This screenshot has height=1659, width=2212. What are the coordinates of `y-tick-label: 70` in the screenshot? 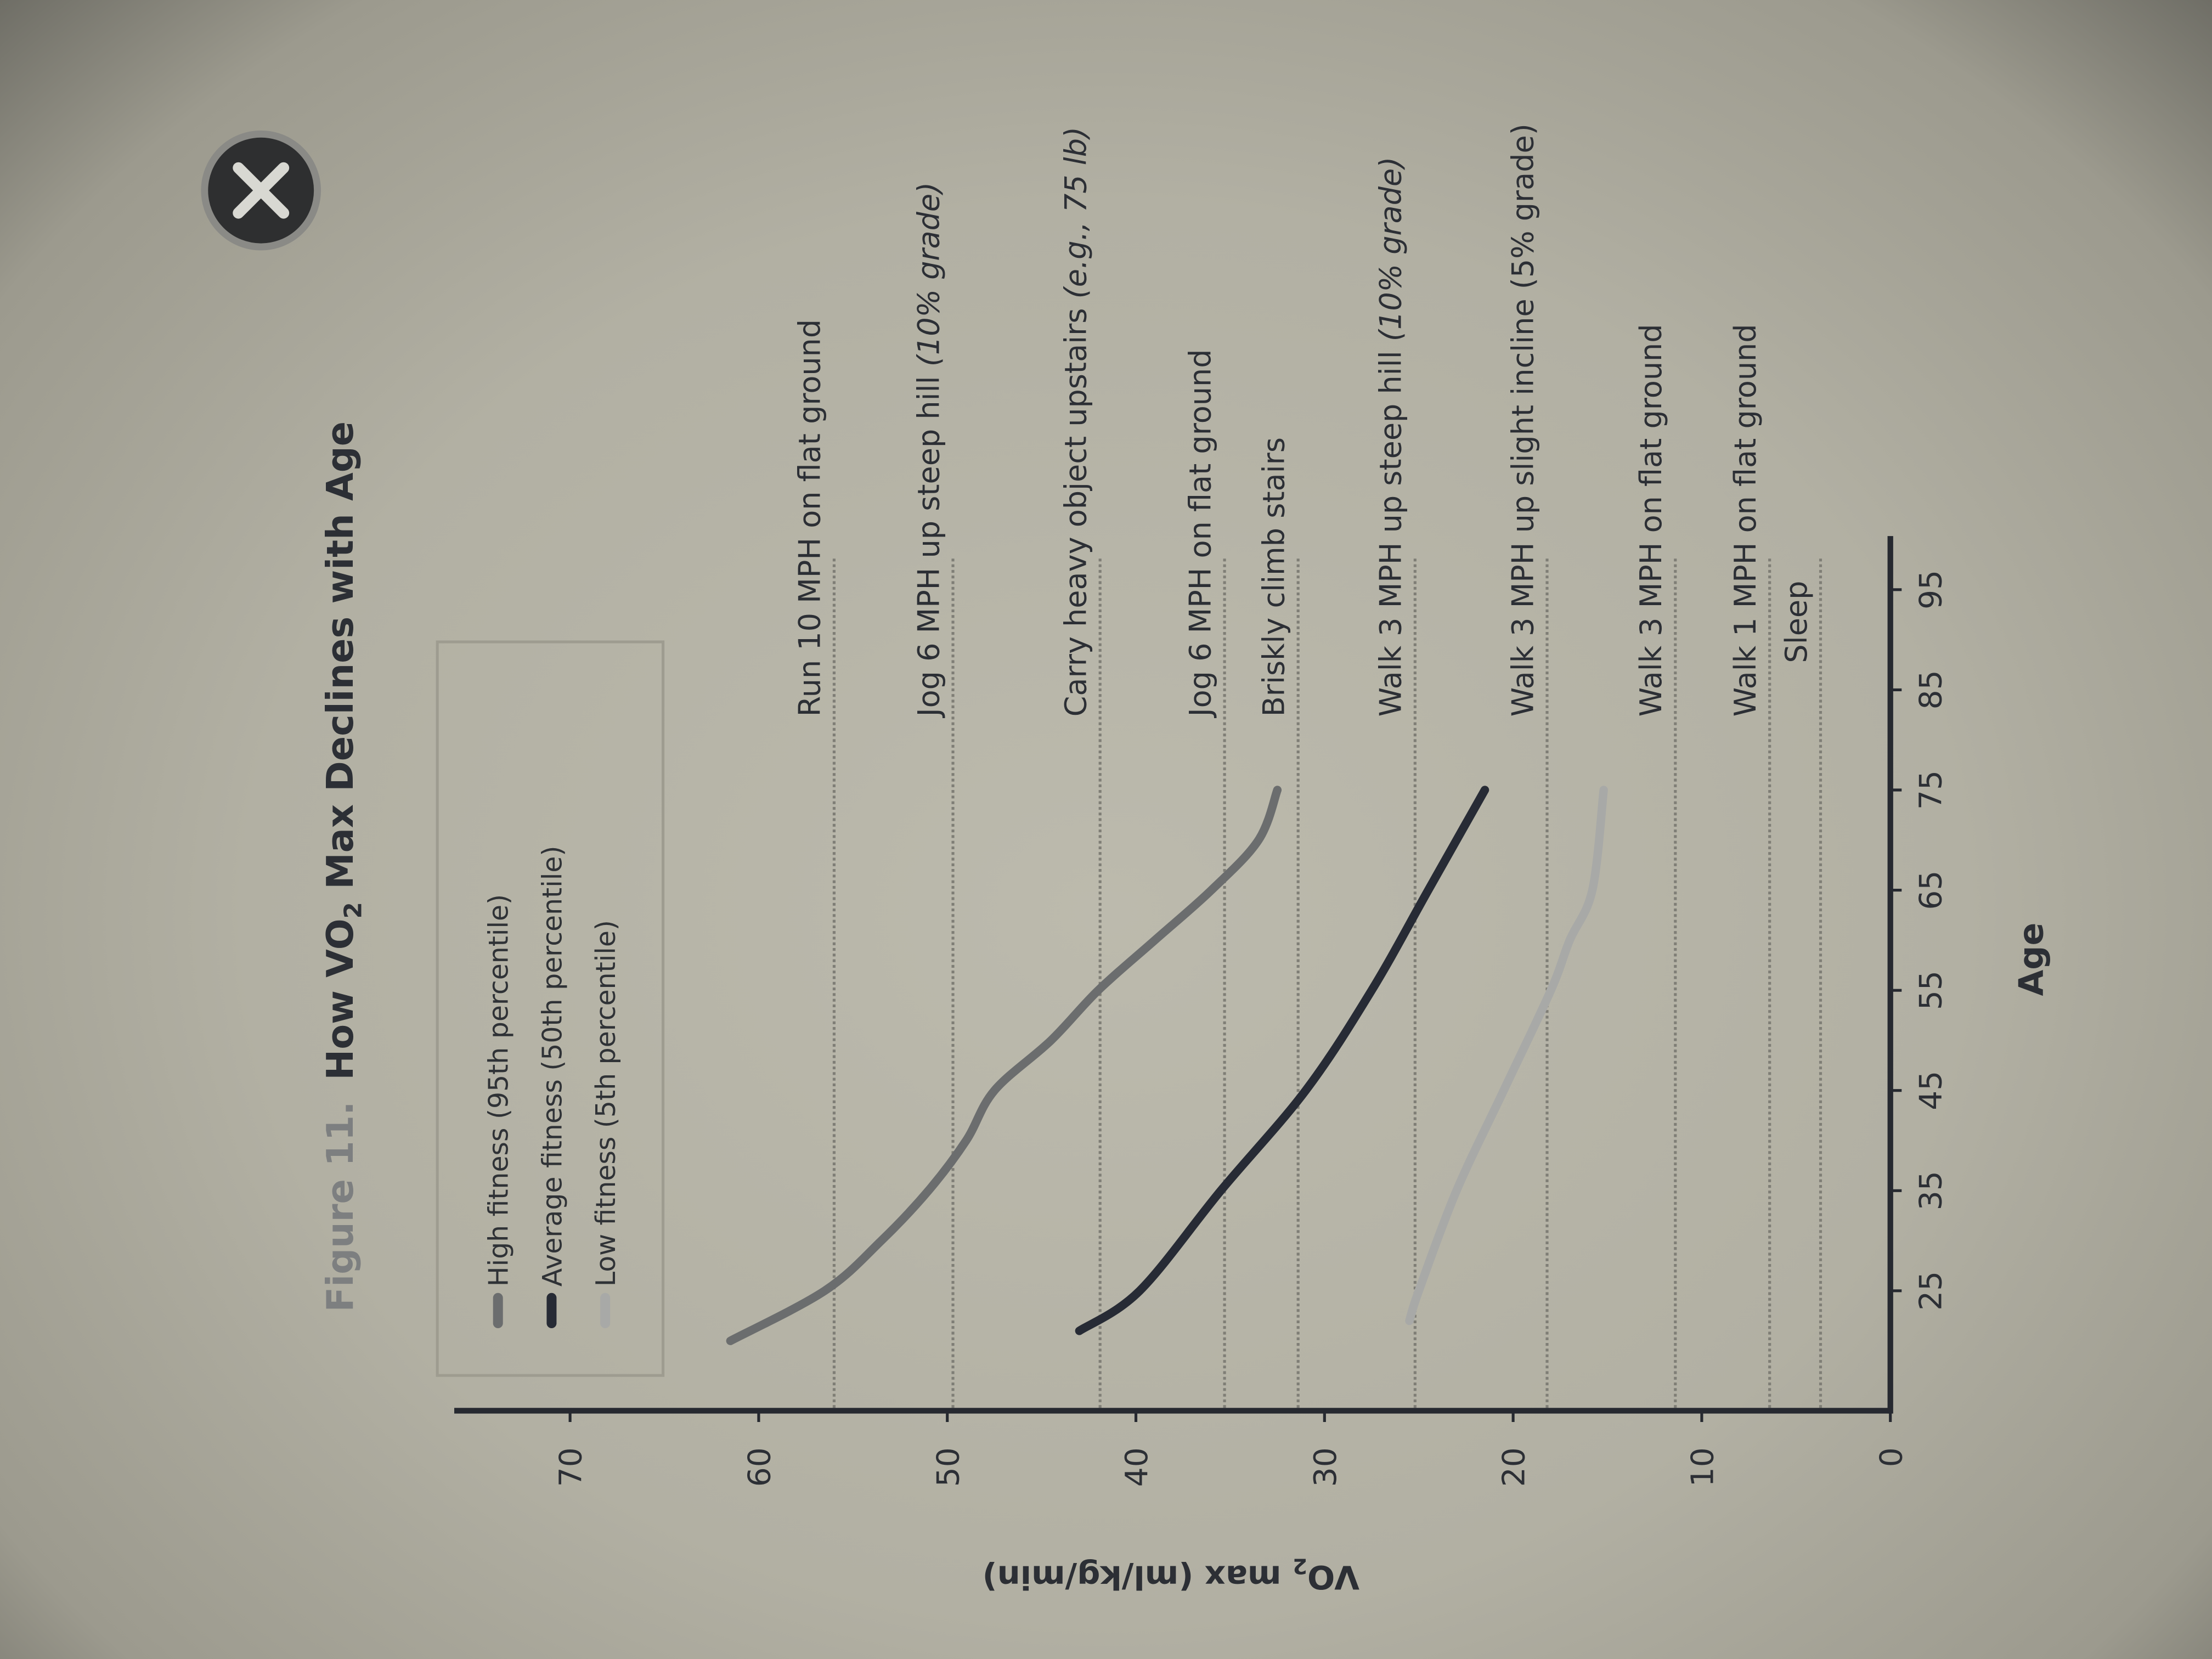 It's located at (571, 1467).